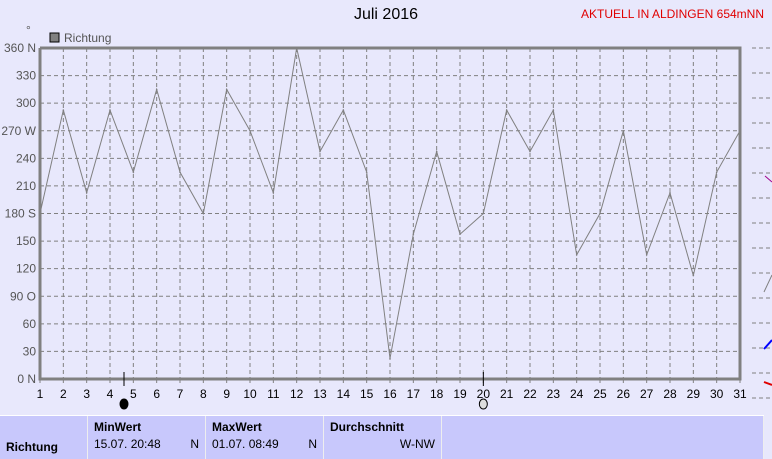 The image size is (772, 459). Describe the element at coordinates (26, 269) in the screenshot. I see `y-tick-label: 120` at that location.